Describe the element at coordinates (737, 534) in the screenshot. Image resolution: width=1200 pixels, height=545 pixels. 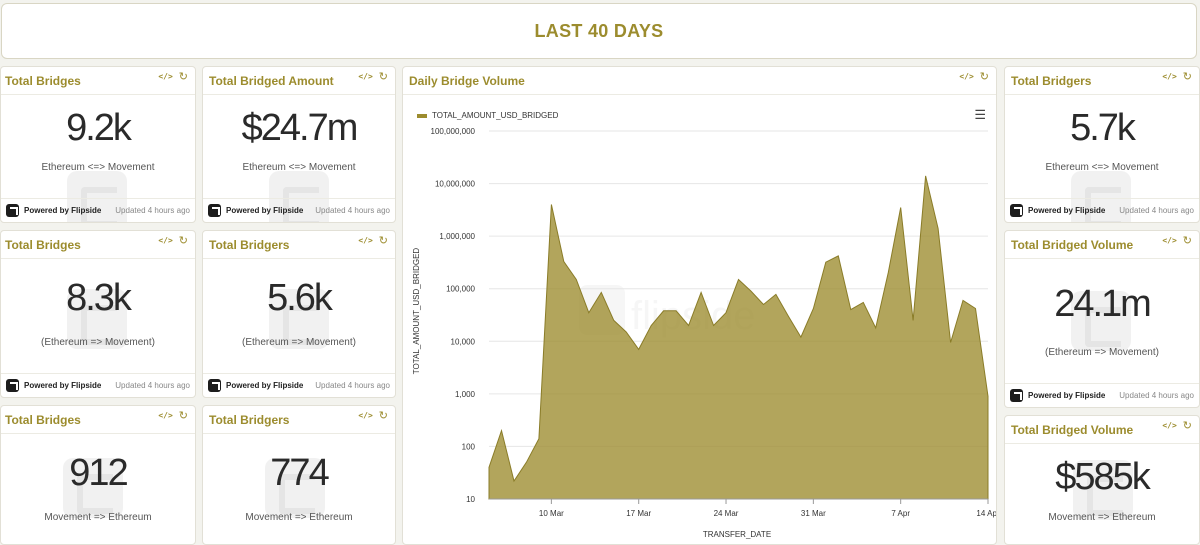
I see `x-axis-label: TRANSFER_DATE` at that location.